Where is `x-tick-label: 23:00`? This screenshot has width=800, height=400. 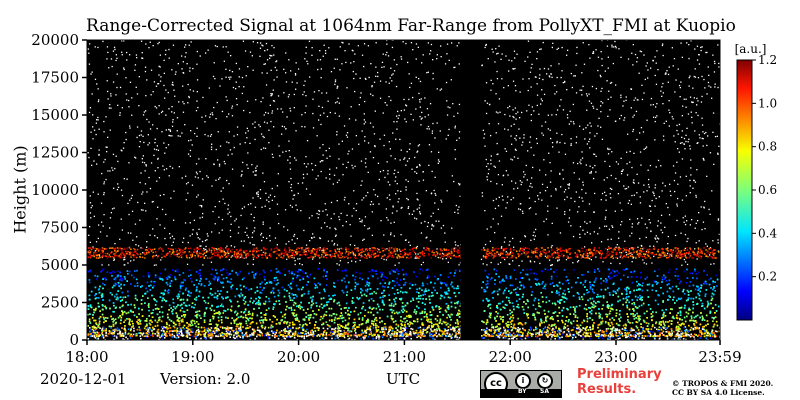
x-tick-label: 23:00 is located at coordinates (615, 357).